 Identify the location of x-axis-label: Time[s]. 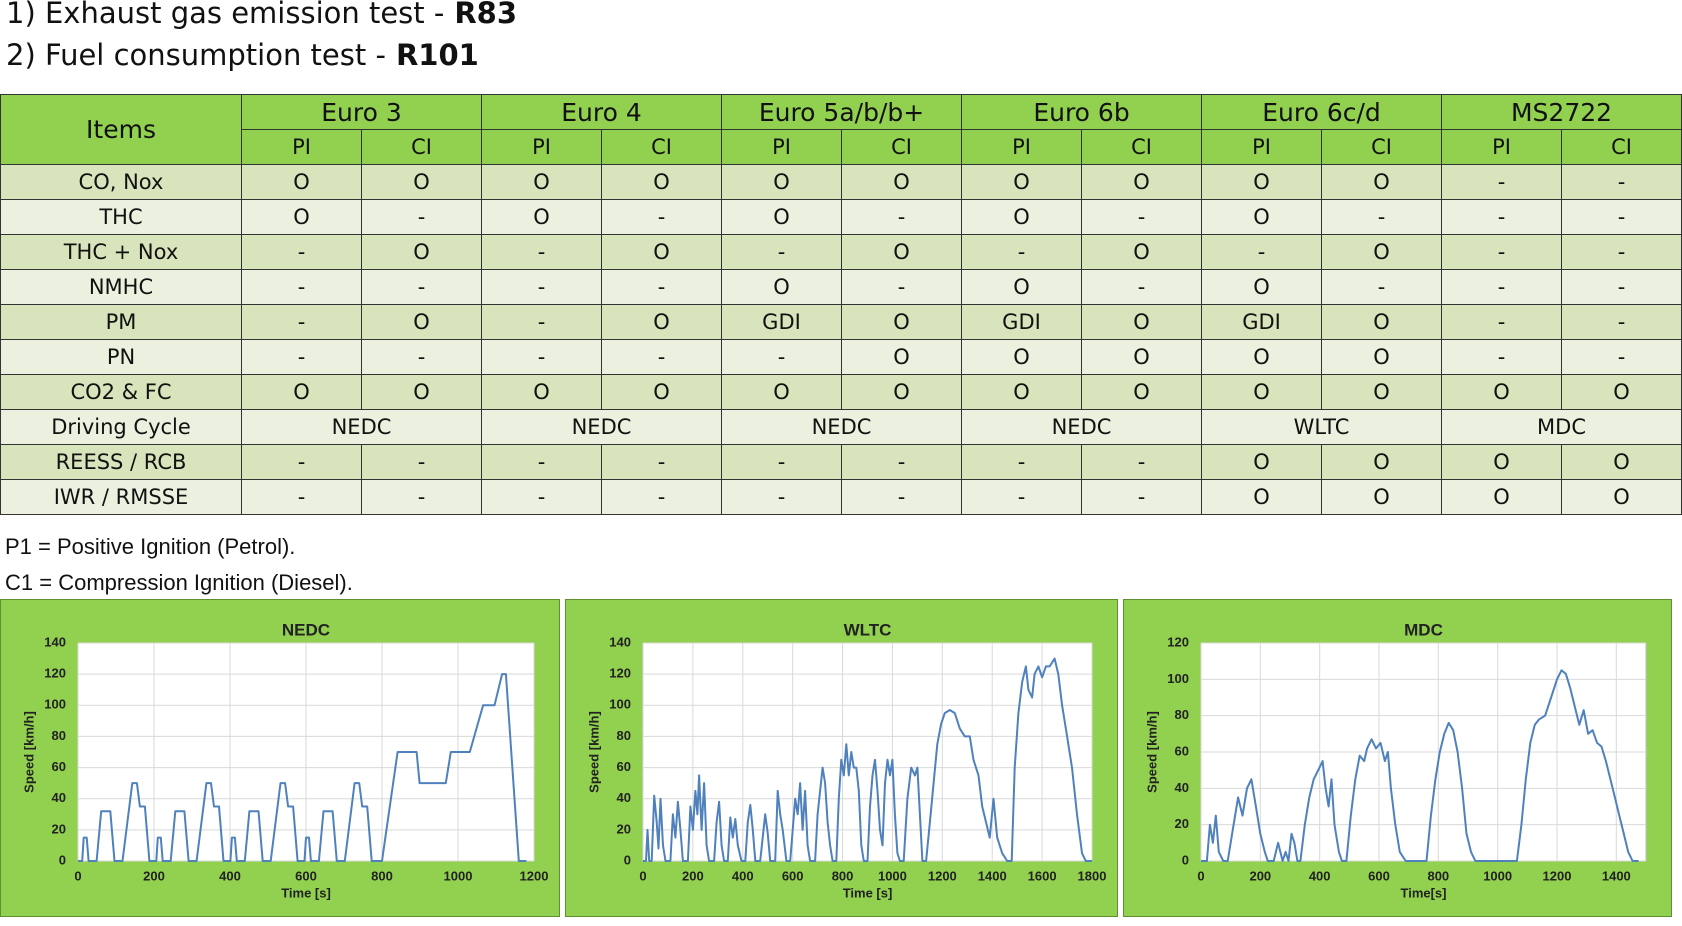
(1424, 892).